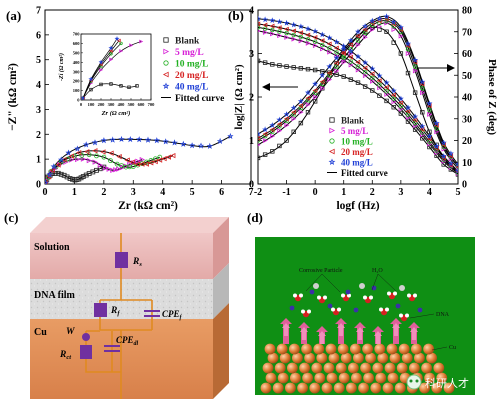 This screenshot has width=500, height=406. I want to click on inset-ytick-label: 400, so click(77, 62).